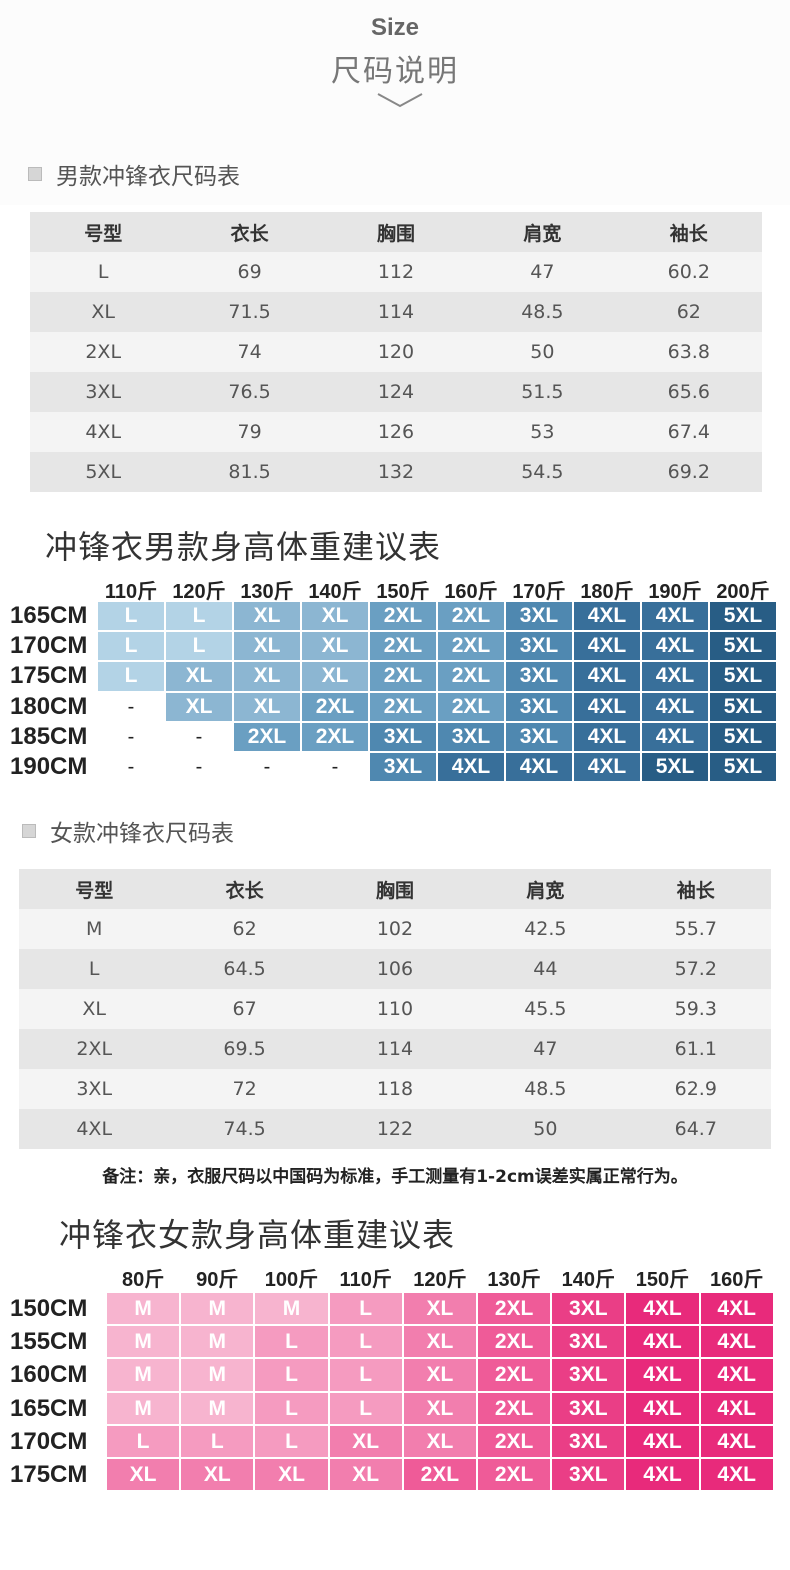 This screenshot has width=790, height=1570. Describe the element at coordinates (542, 432) in the screenshot. I see `table-cell: 53` at that location.